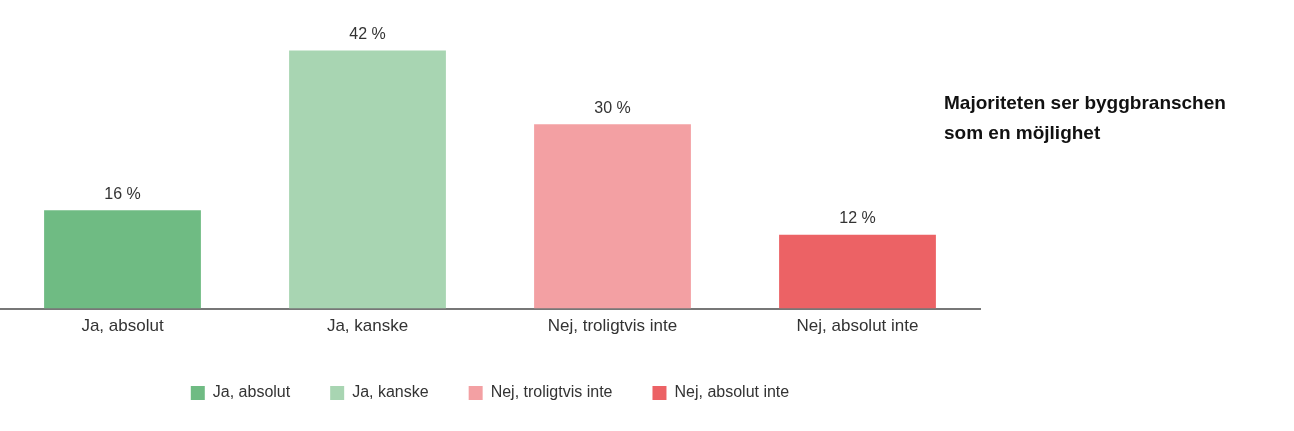  I want to click on data-label: 12 %, so click(857, 218).